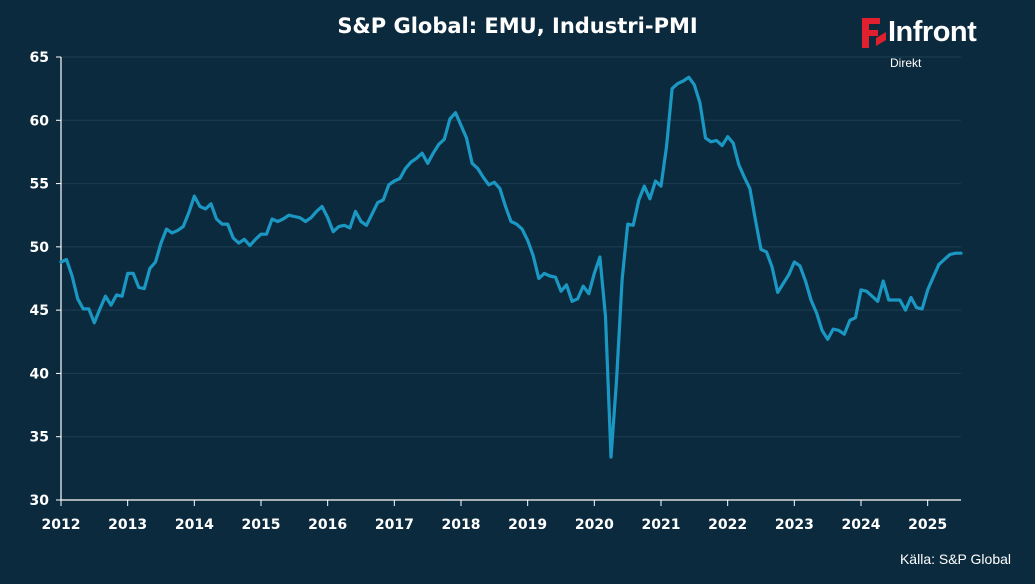 This screenshot has width=1035, height=584. Describe the element at coordinates (39, 438) in the screenshot. I see `y-tick-label-35: 35` at that location.